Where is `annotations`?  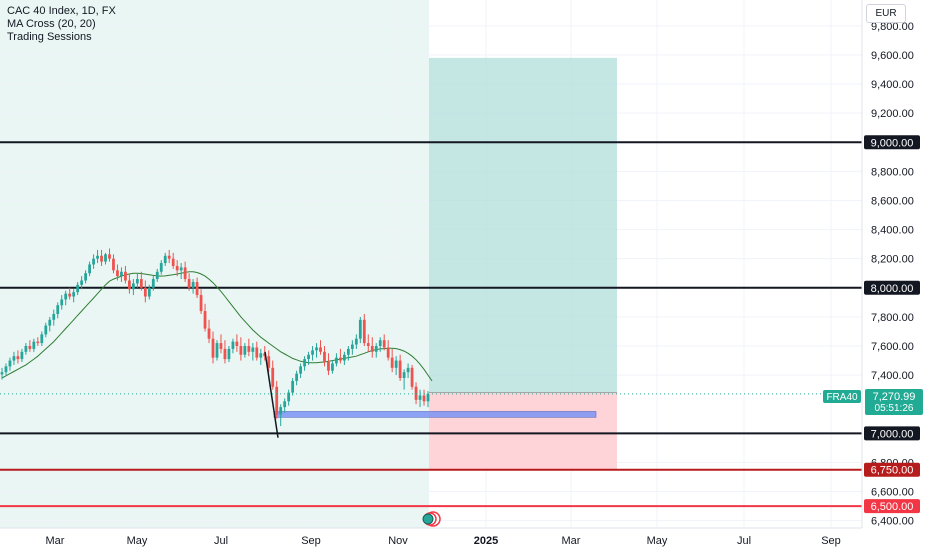 annotations is located at coordinates (271, 394).